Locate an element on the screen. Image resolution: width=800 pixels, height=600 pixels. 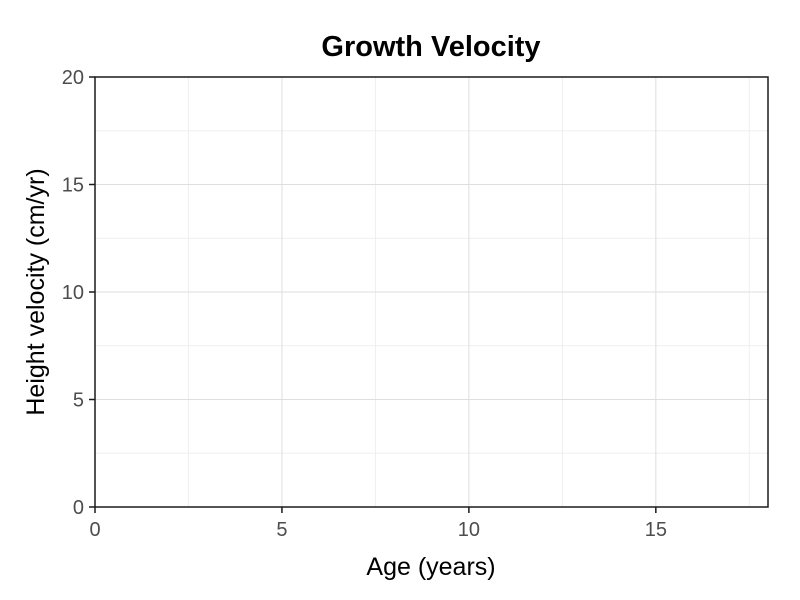
y-tick-label: 20 is located at coordinates (73, 78).